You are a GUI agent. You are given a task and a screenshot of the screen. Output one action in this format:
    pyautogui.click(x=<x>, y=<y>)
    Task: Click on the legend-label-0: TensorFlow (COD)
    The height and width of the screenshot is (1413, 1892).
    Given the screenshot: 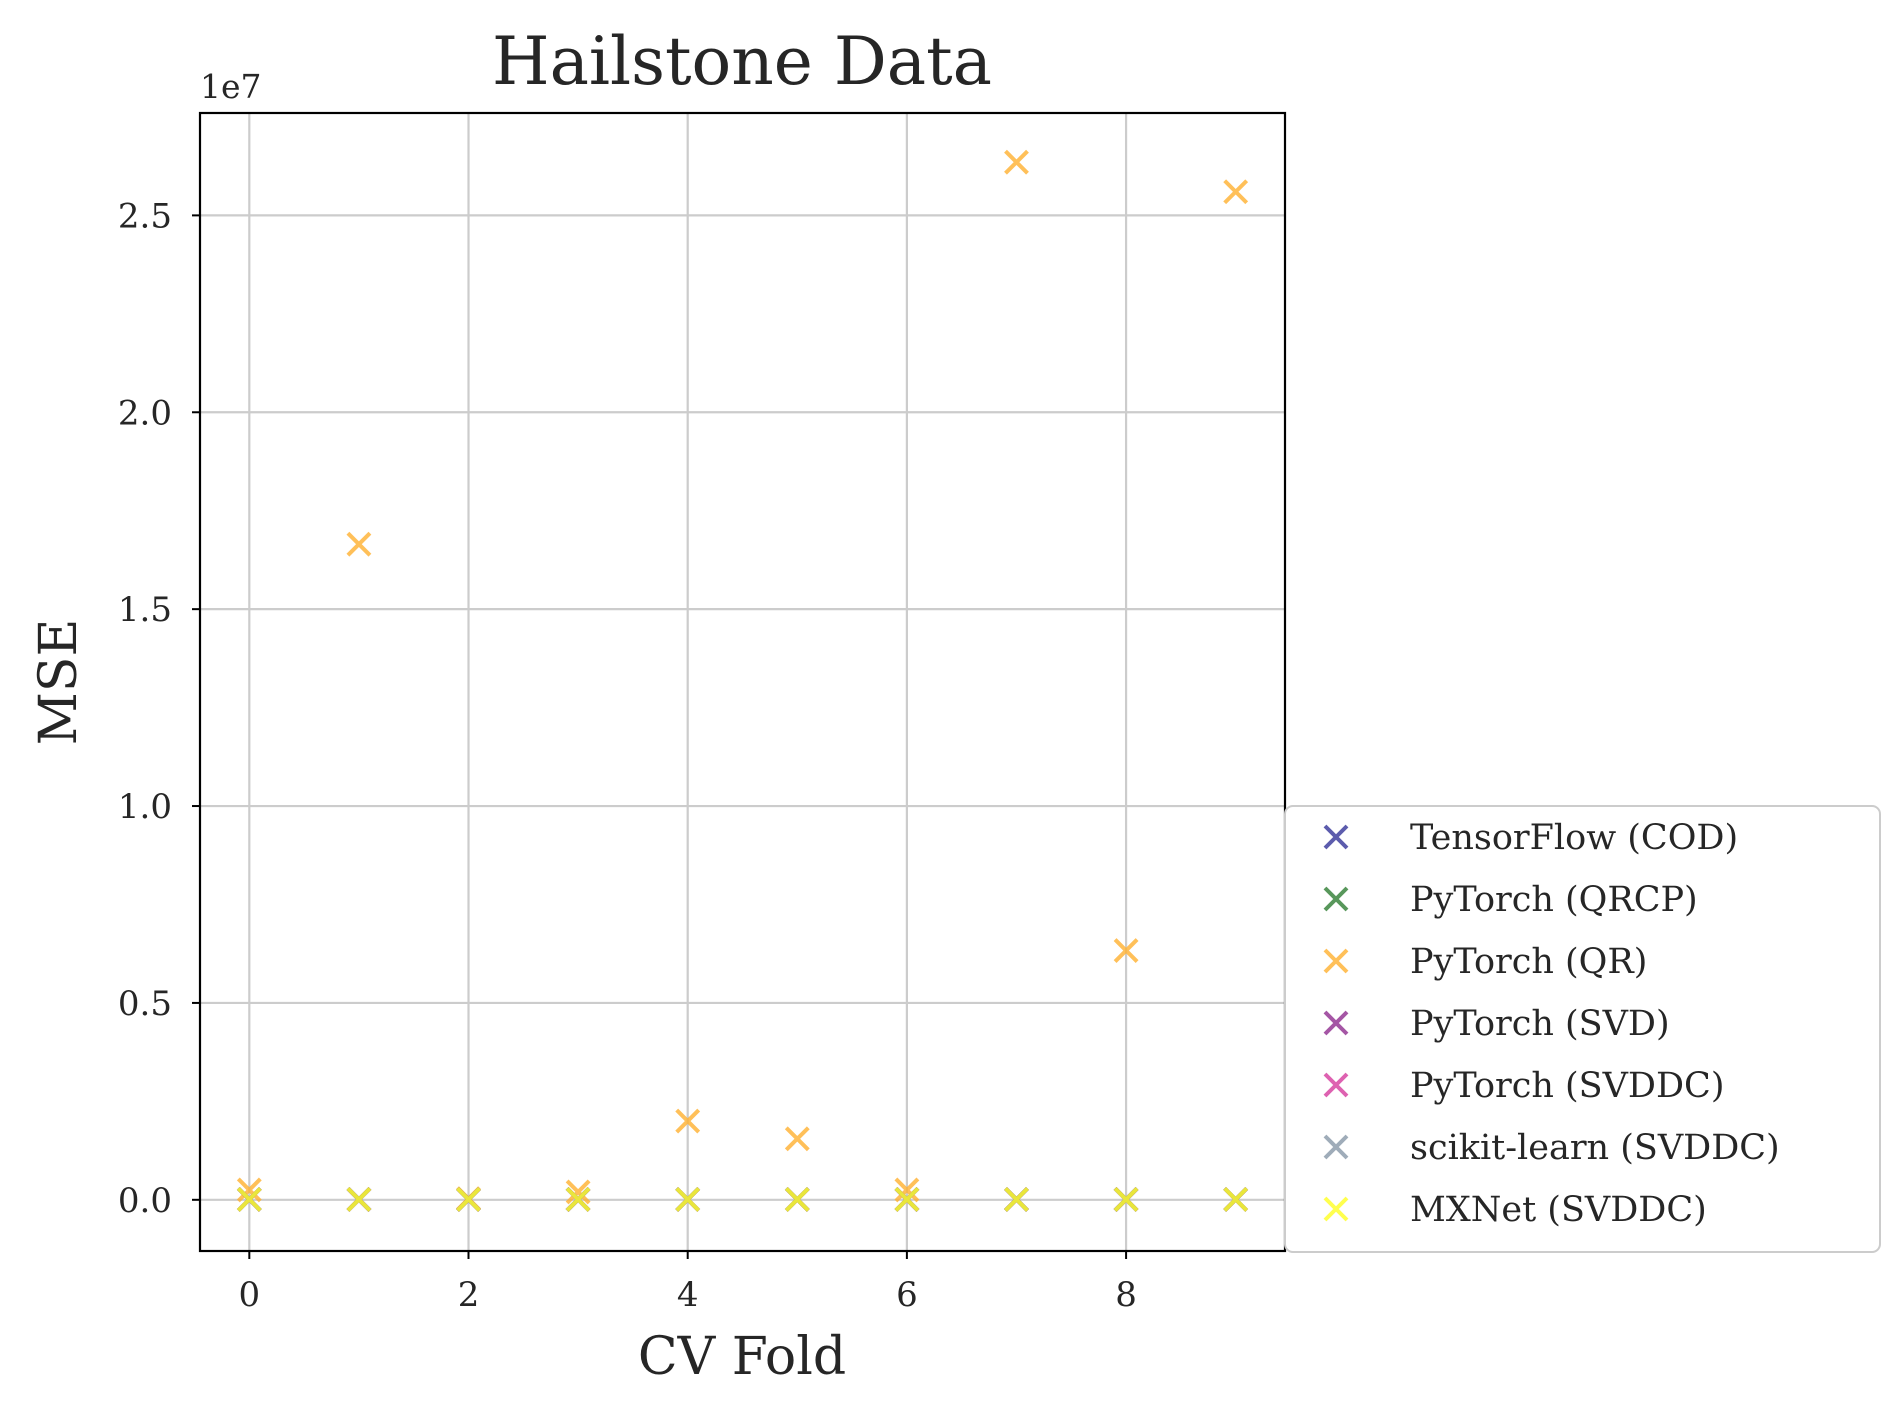 What is the action you would take?
    pyautogui.click(x=1574, y=838)
    